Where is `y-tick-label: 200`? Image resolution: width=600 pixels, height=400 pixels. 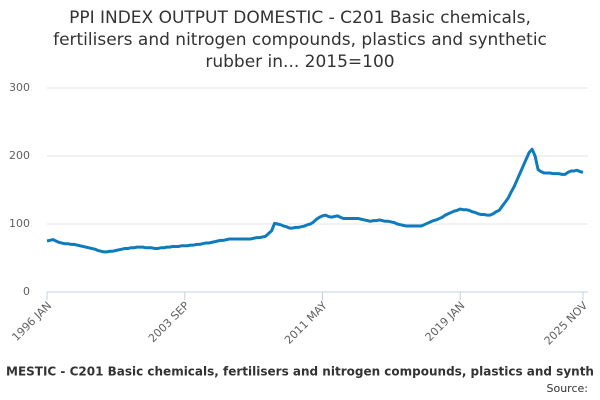
y-tick-label: 200 is located at coordinates (19, 155).